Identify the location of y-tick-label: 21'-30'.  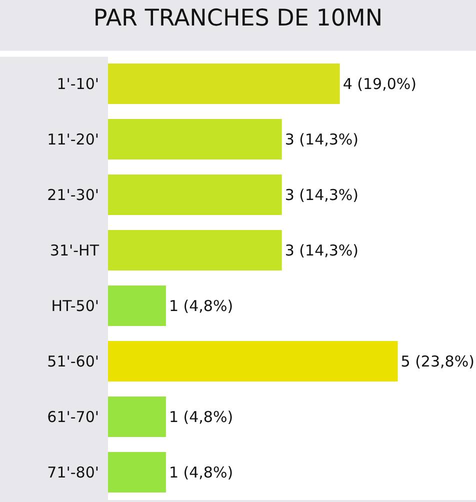
(73, 195).